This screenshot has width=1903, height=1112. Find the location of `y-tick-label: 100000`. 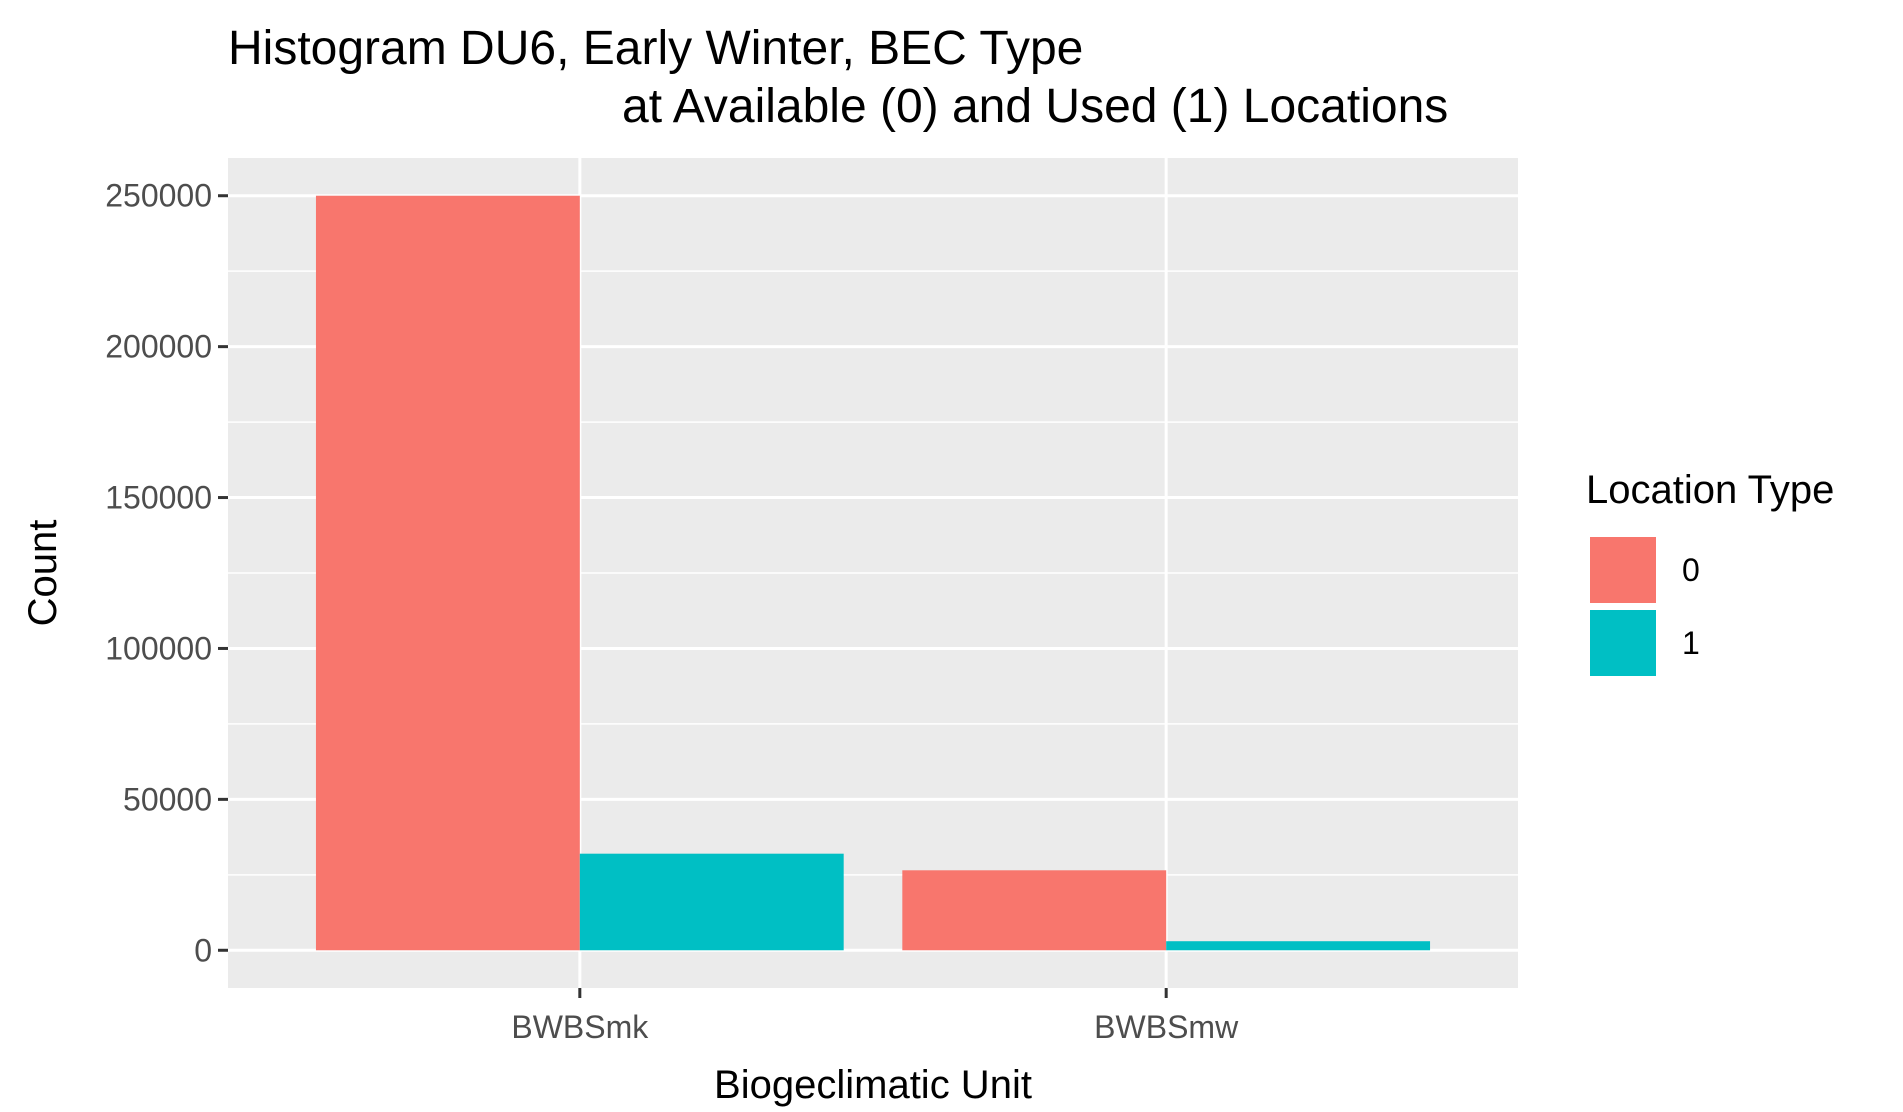

y-tick-label: 100000 is located at coordinates (158, 648).